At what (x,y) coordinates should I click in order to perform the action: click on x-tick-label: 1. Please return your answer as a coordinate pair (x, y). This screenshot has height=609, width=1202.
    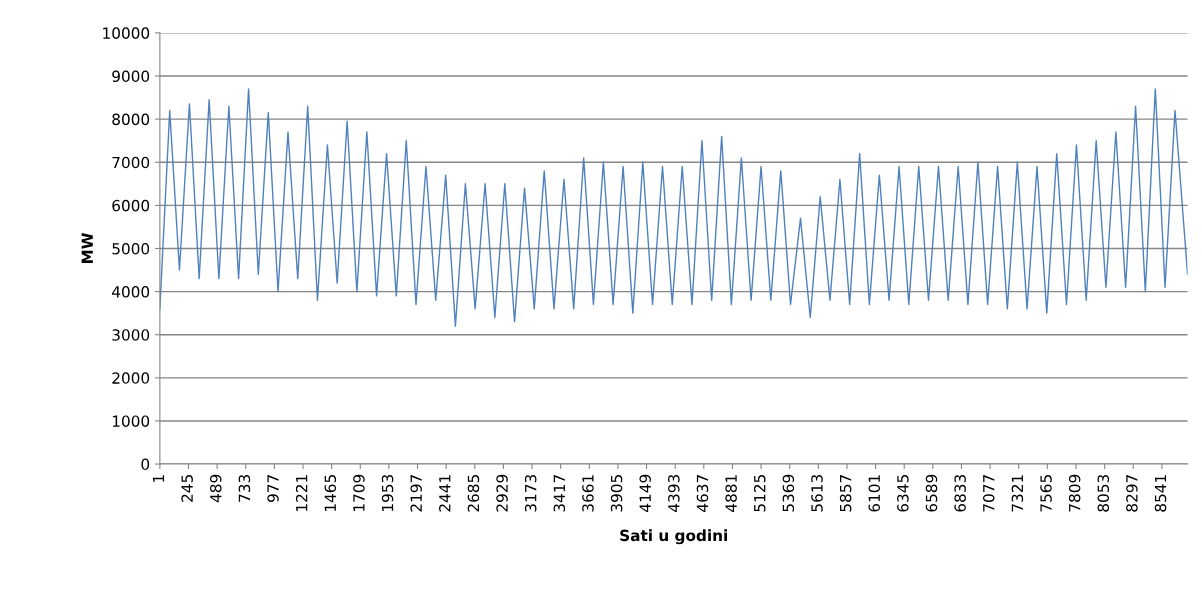
    Looking at the image, I should click on (158, 478).